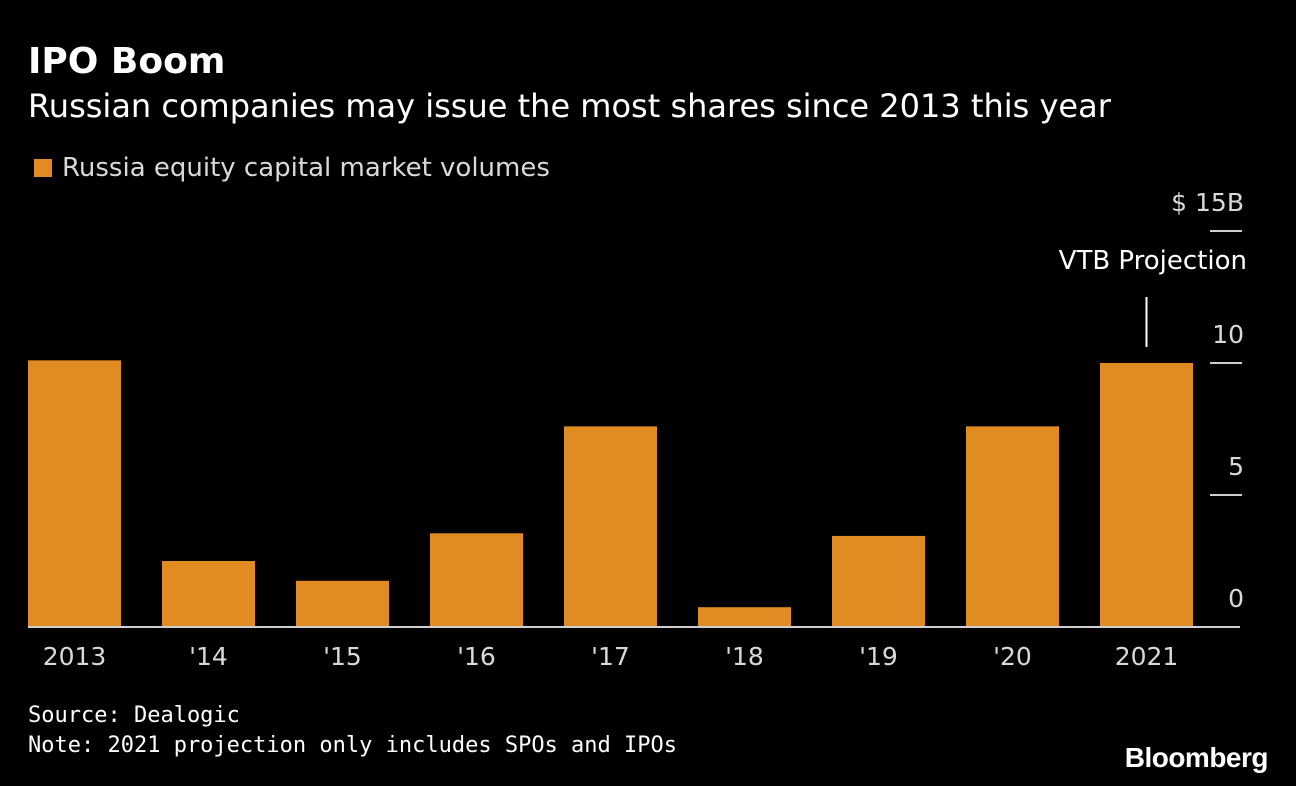  Describe the element at coordinates (208, 656) in the screenshot. I see `x-tick-label: '14` at that location.